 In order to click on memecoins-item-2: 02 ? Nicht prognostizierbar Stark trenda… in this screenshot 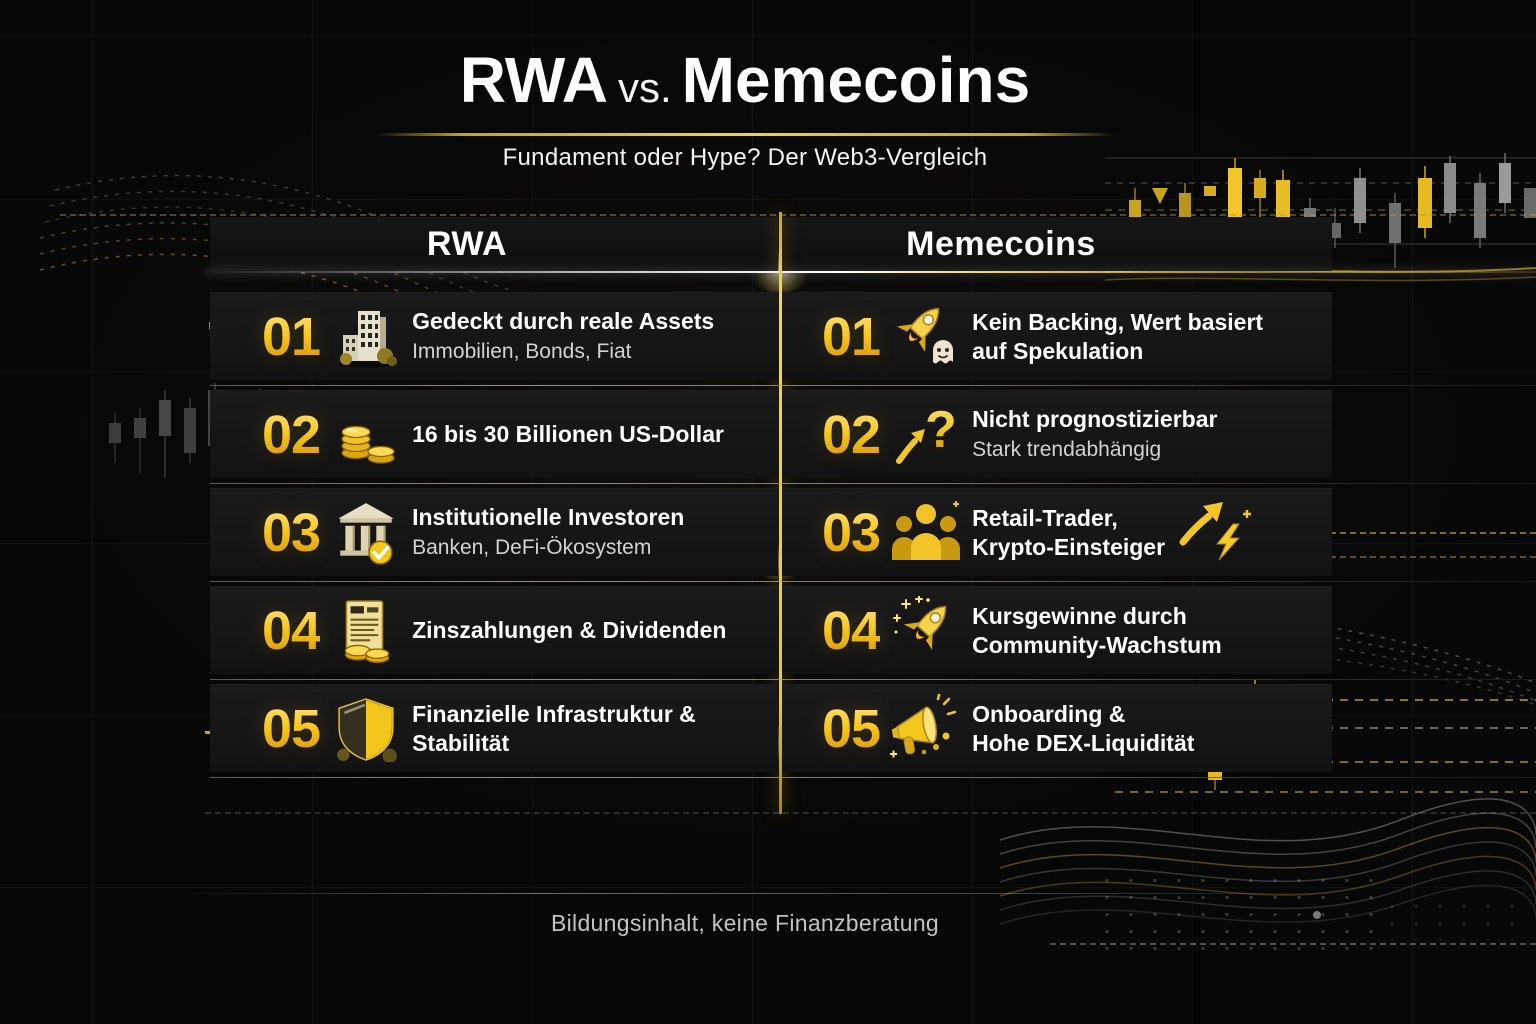, I will do `click(1057, 434)`.